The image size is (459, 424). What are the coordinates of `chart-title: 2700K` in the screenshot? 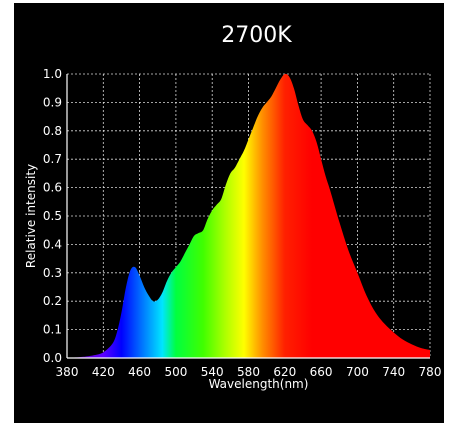 It's located at (256, 35).